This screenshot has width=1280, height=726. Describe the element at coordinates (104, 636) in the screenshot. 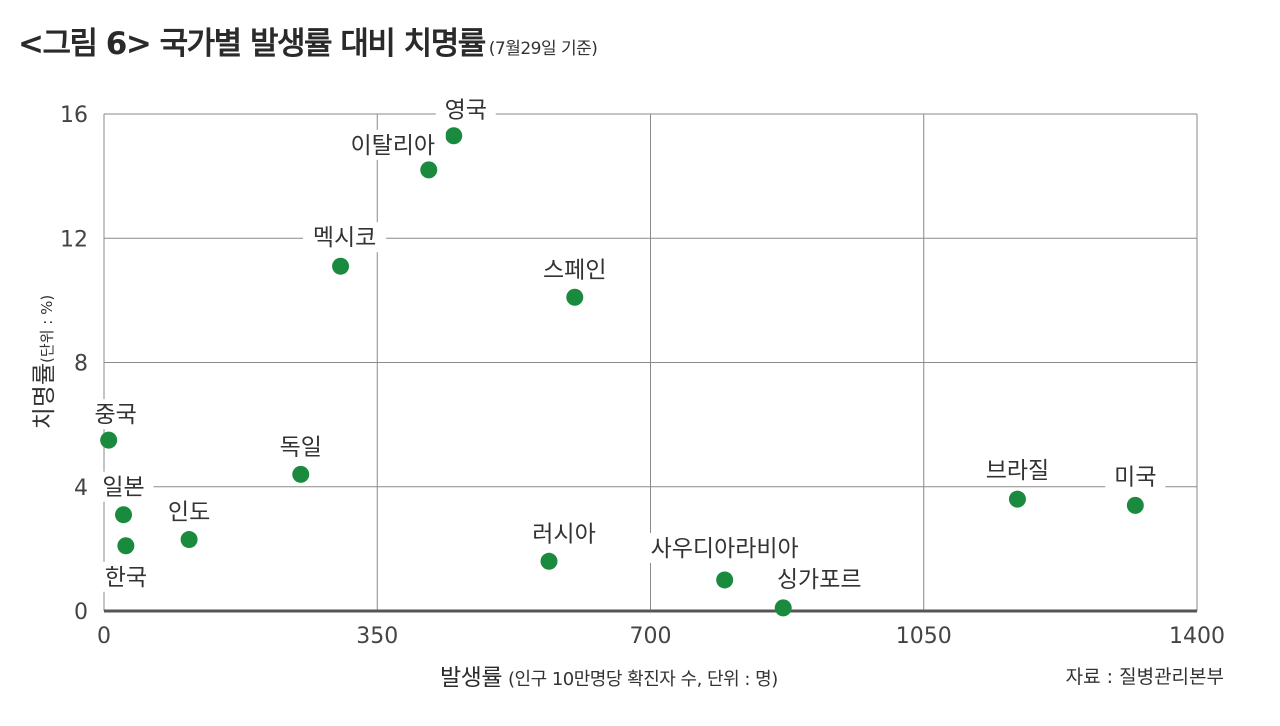

I see `x-tick-label: 0` at that location.